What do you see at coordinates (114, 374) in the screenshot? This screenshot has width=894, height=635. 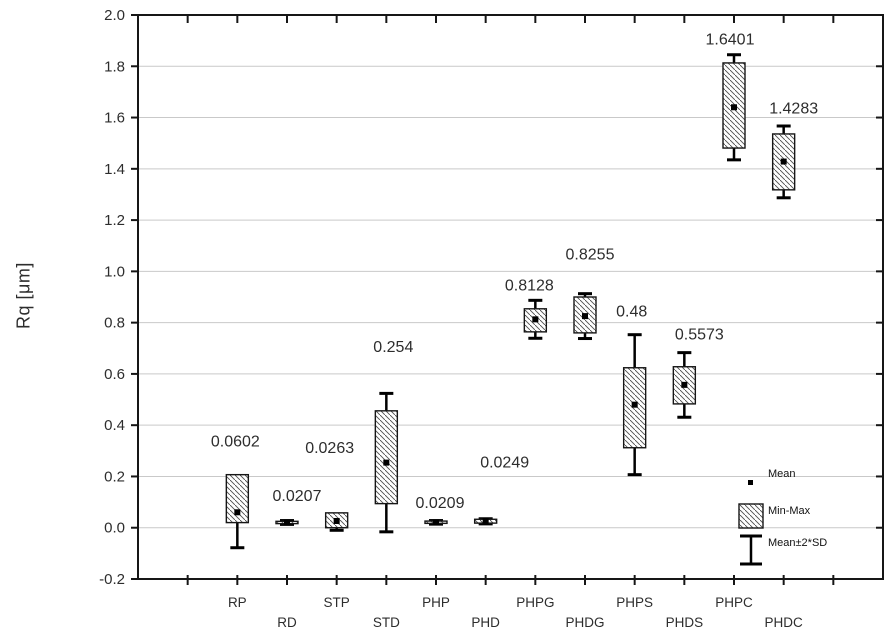 I see `y-tick-label: 0.6` at bounding box center [114, 374].